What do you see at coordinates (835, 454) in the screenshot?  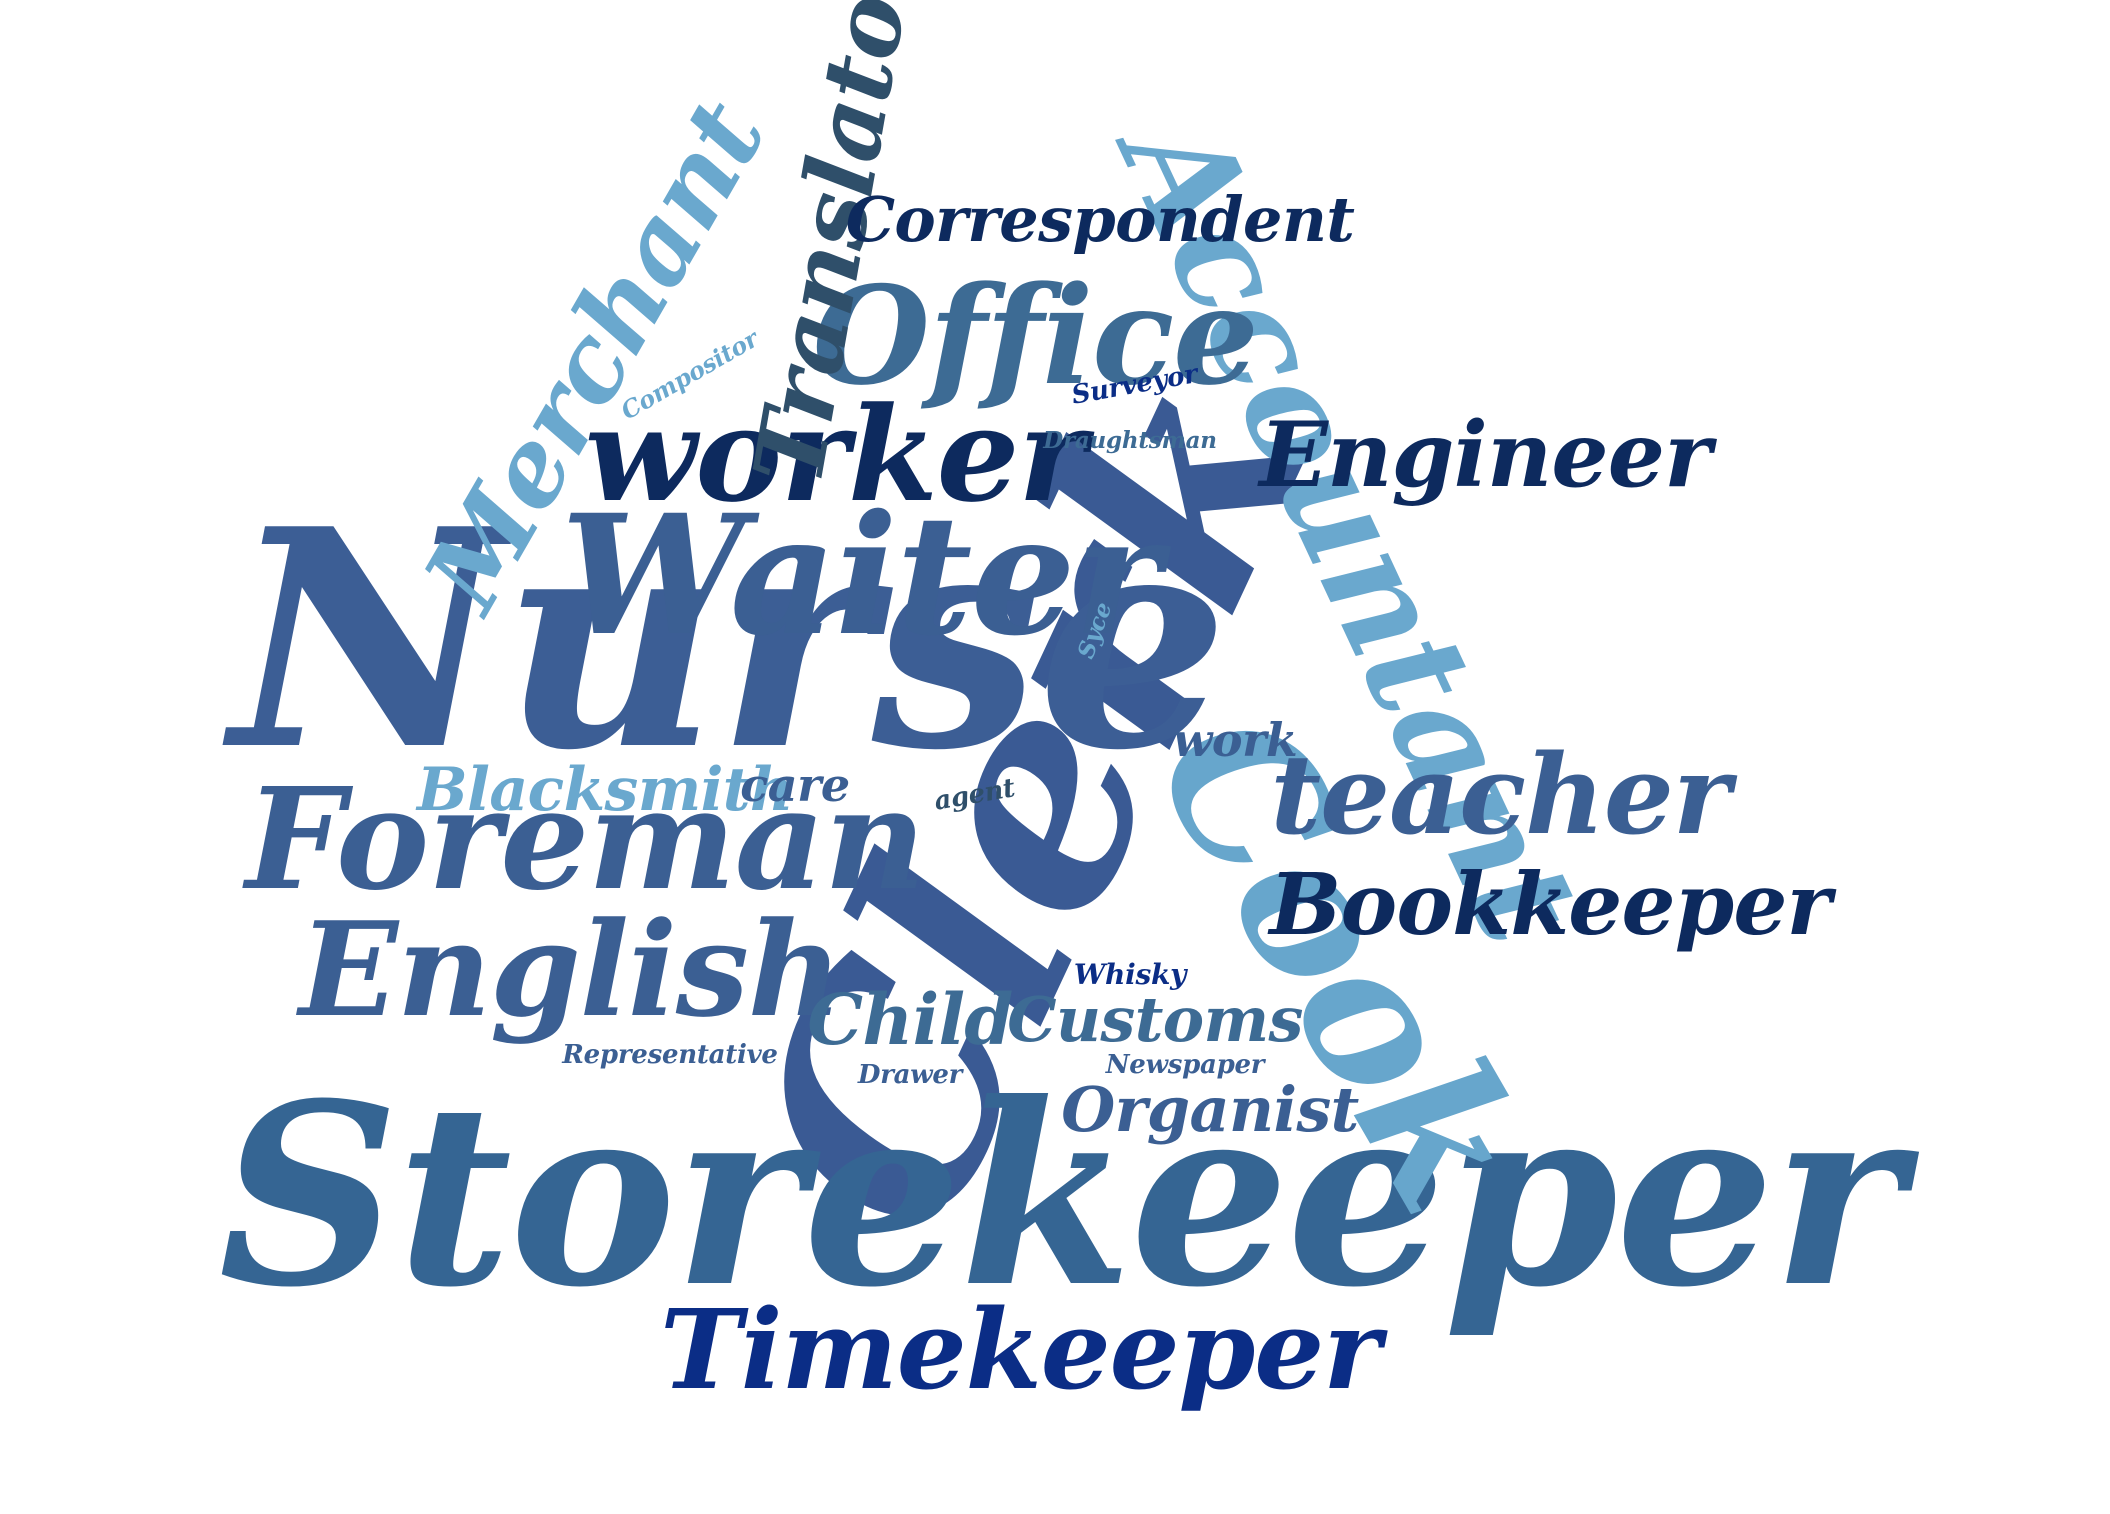 I see `word-worker: worker` at bounding box center [835, 454].